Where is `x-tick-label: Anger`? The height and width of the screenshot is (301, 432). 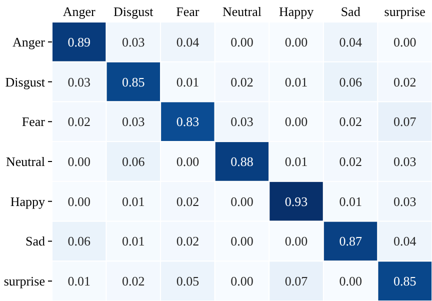
x-tick-label: Anger is located at coordinates (79, 11).